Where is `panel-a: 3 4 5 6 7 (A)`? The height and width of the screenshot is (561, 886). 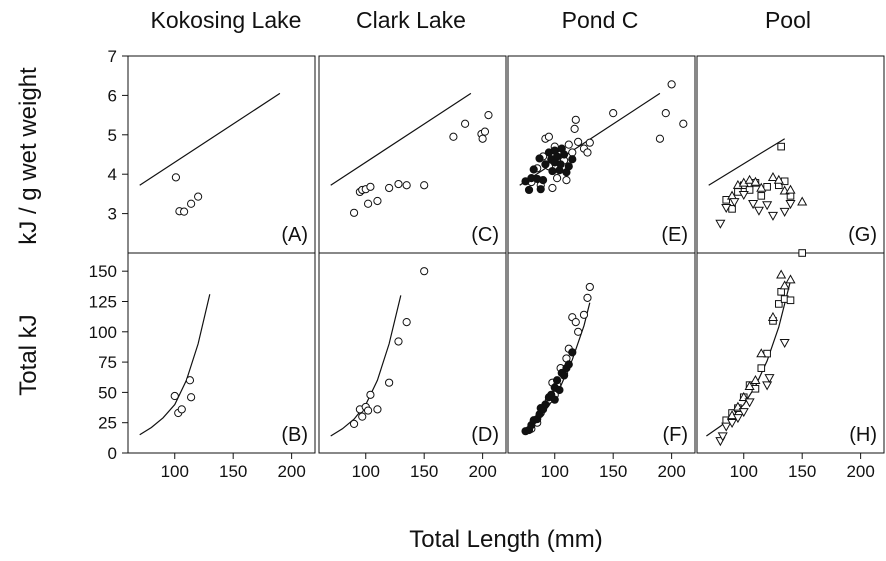
panel-a: 3 4 5 6 7 (A) is located at coordinates (212, 150).